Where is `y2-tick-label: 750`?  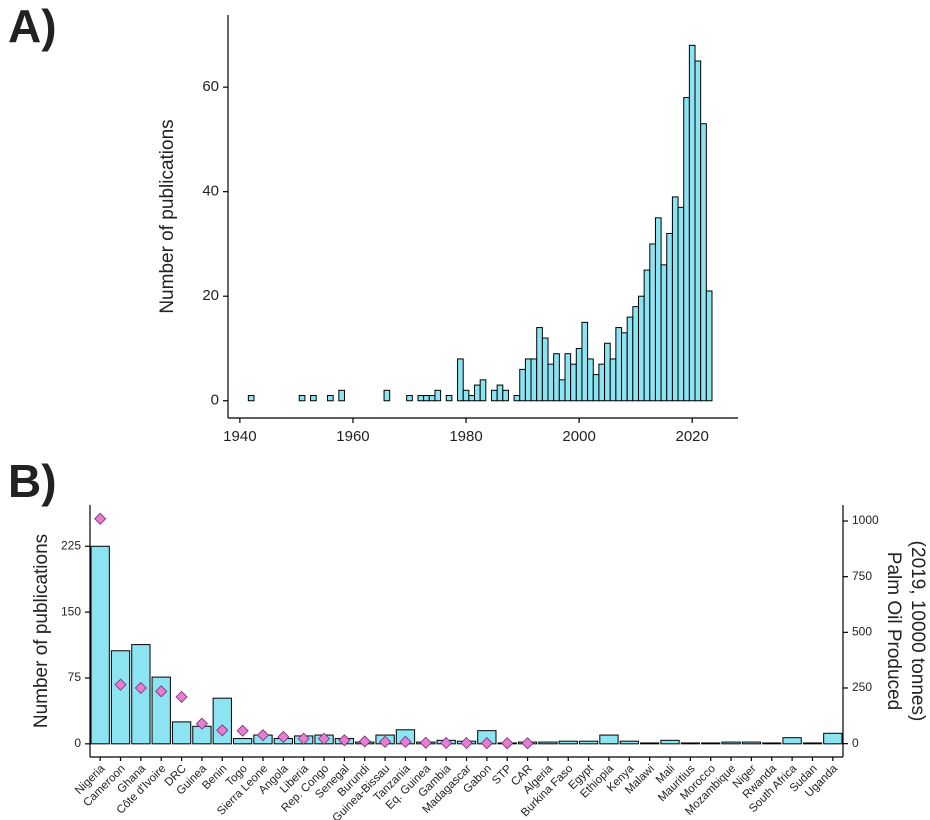
y2-tick-label: 750 is located at coordinates (862, 576).